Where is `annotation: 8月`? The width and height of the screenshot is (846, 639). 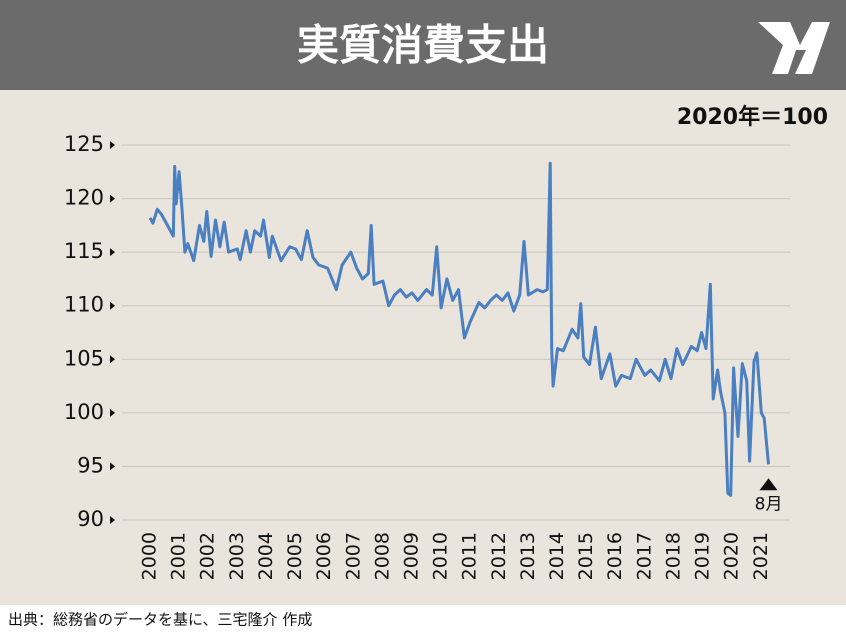 annotation: 8月 is located at coordinates (769, 504).